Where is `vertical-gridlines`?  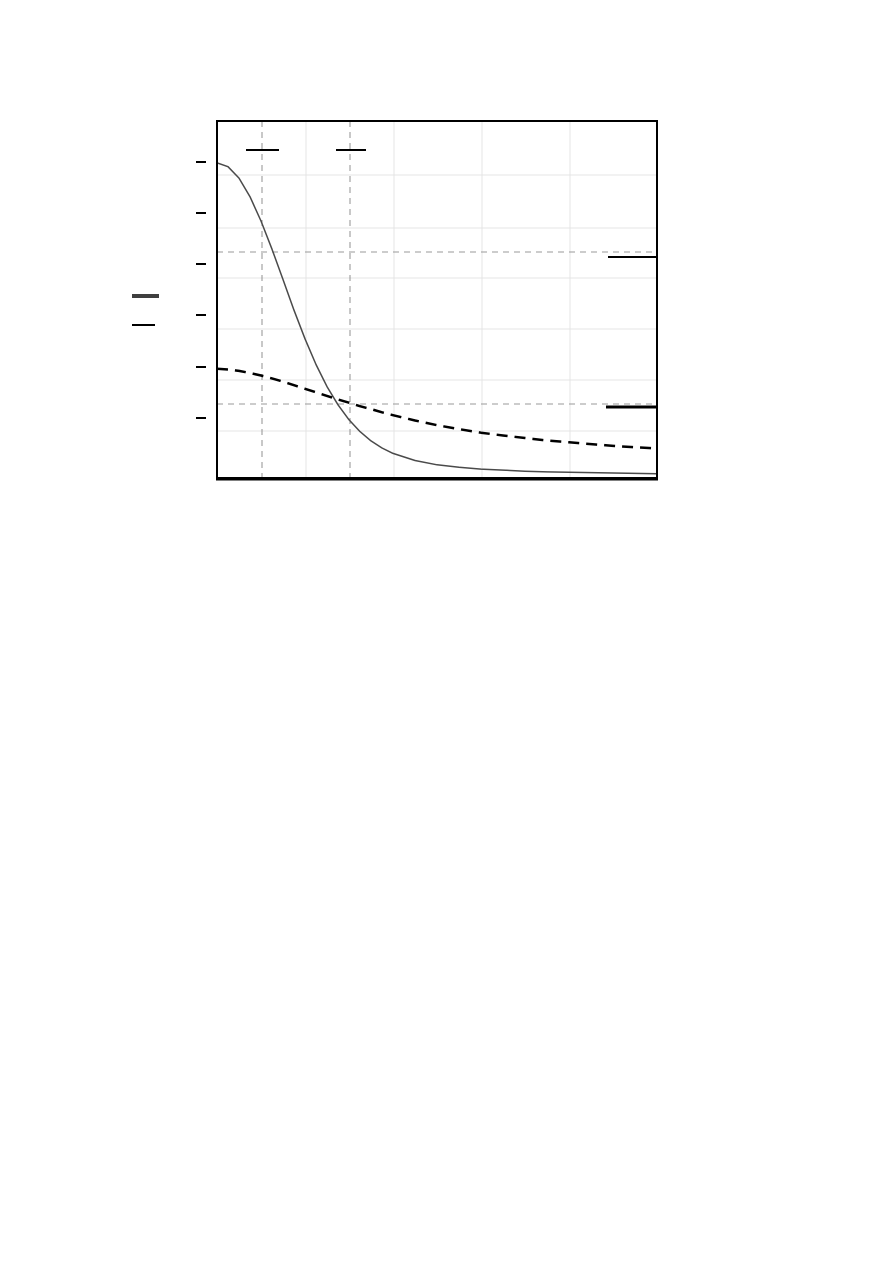 vertical-gridlines is located at coordinates (438, 299).